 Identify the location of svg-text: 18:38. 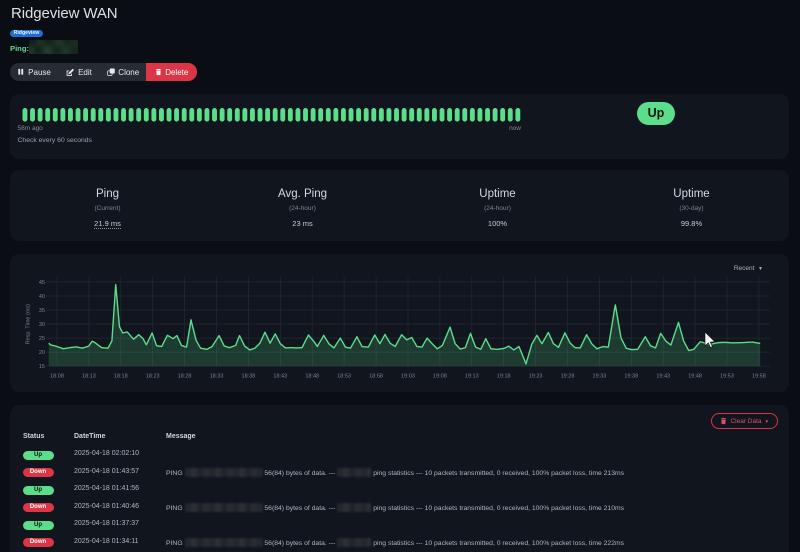
(249, 376).